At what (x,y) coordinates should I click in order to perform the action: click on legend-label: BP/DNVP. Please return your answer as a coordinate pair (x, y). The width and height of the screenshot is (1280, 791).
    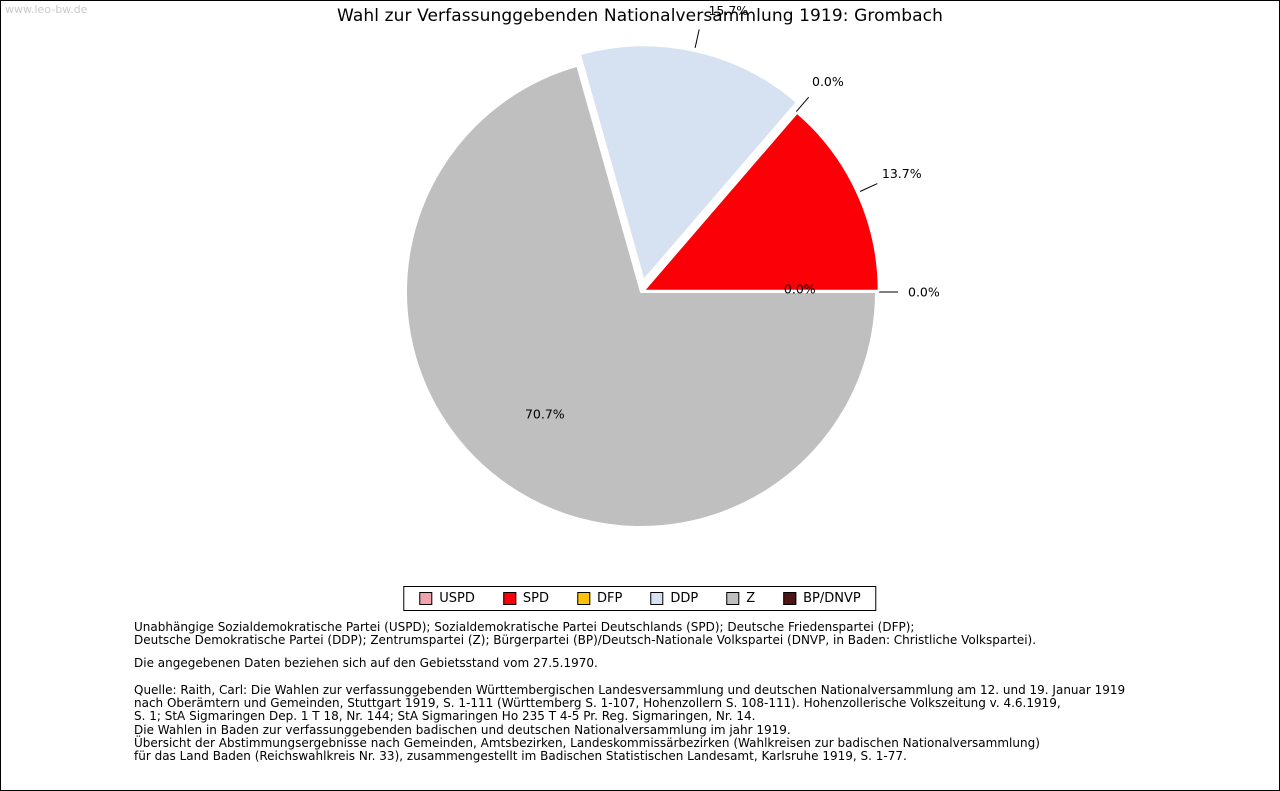
    Looking at the image, I should click on (832, 598).